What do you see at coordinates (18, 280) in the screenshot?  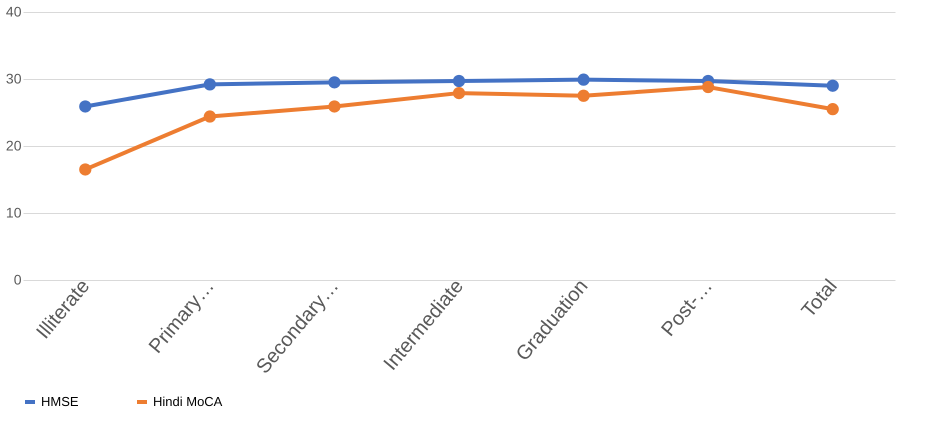 I see `y-tick-label: 0` at bounding box center [18, 280].